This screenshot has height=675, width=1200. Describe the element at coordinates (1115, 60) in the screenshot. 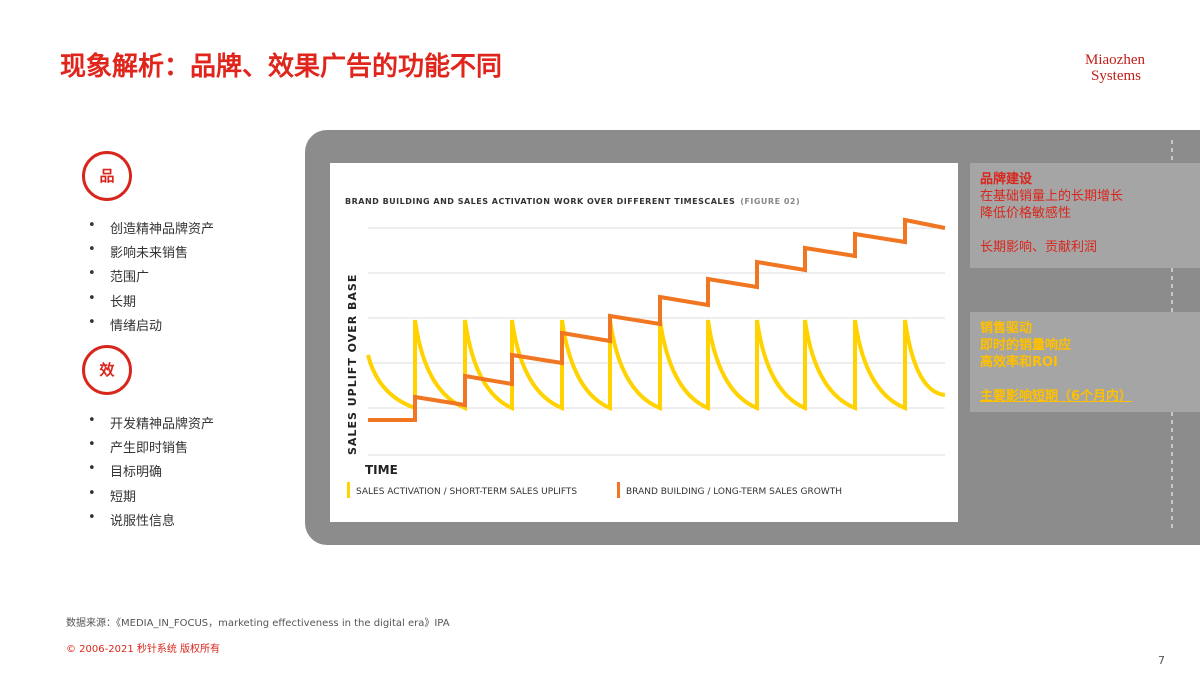

I see `logo-line: Miaozhen` at that location.